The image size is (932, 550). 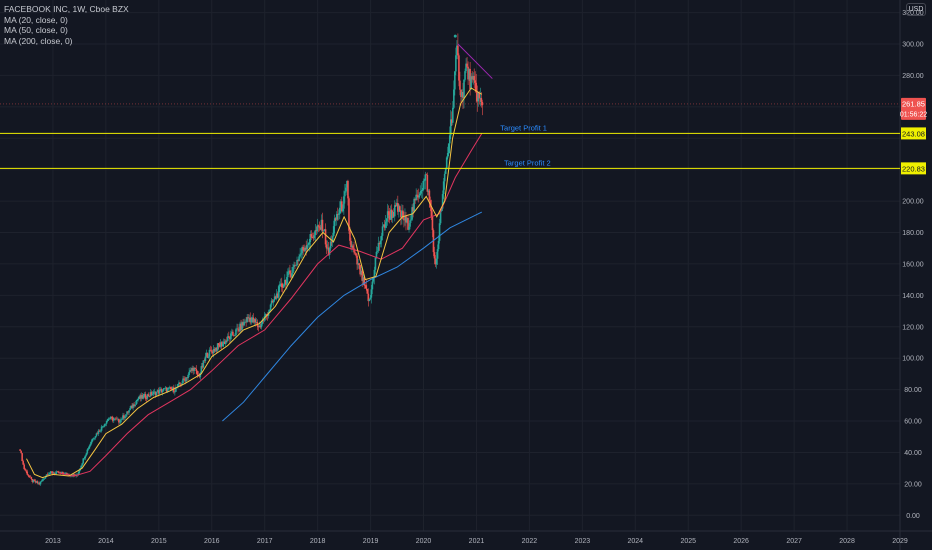 What do you see at coordinates (36, 19) in the screenshot?
I see `ma20-legend: MA (20, close, 0)` at bounding box center [36, 19].